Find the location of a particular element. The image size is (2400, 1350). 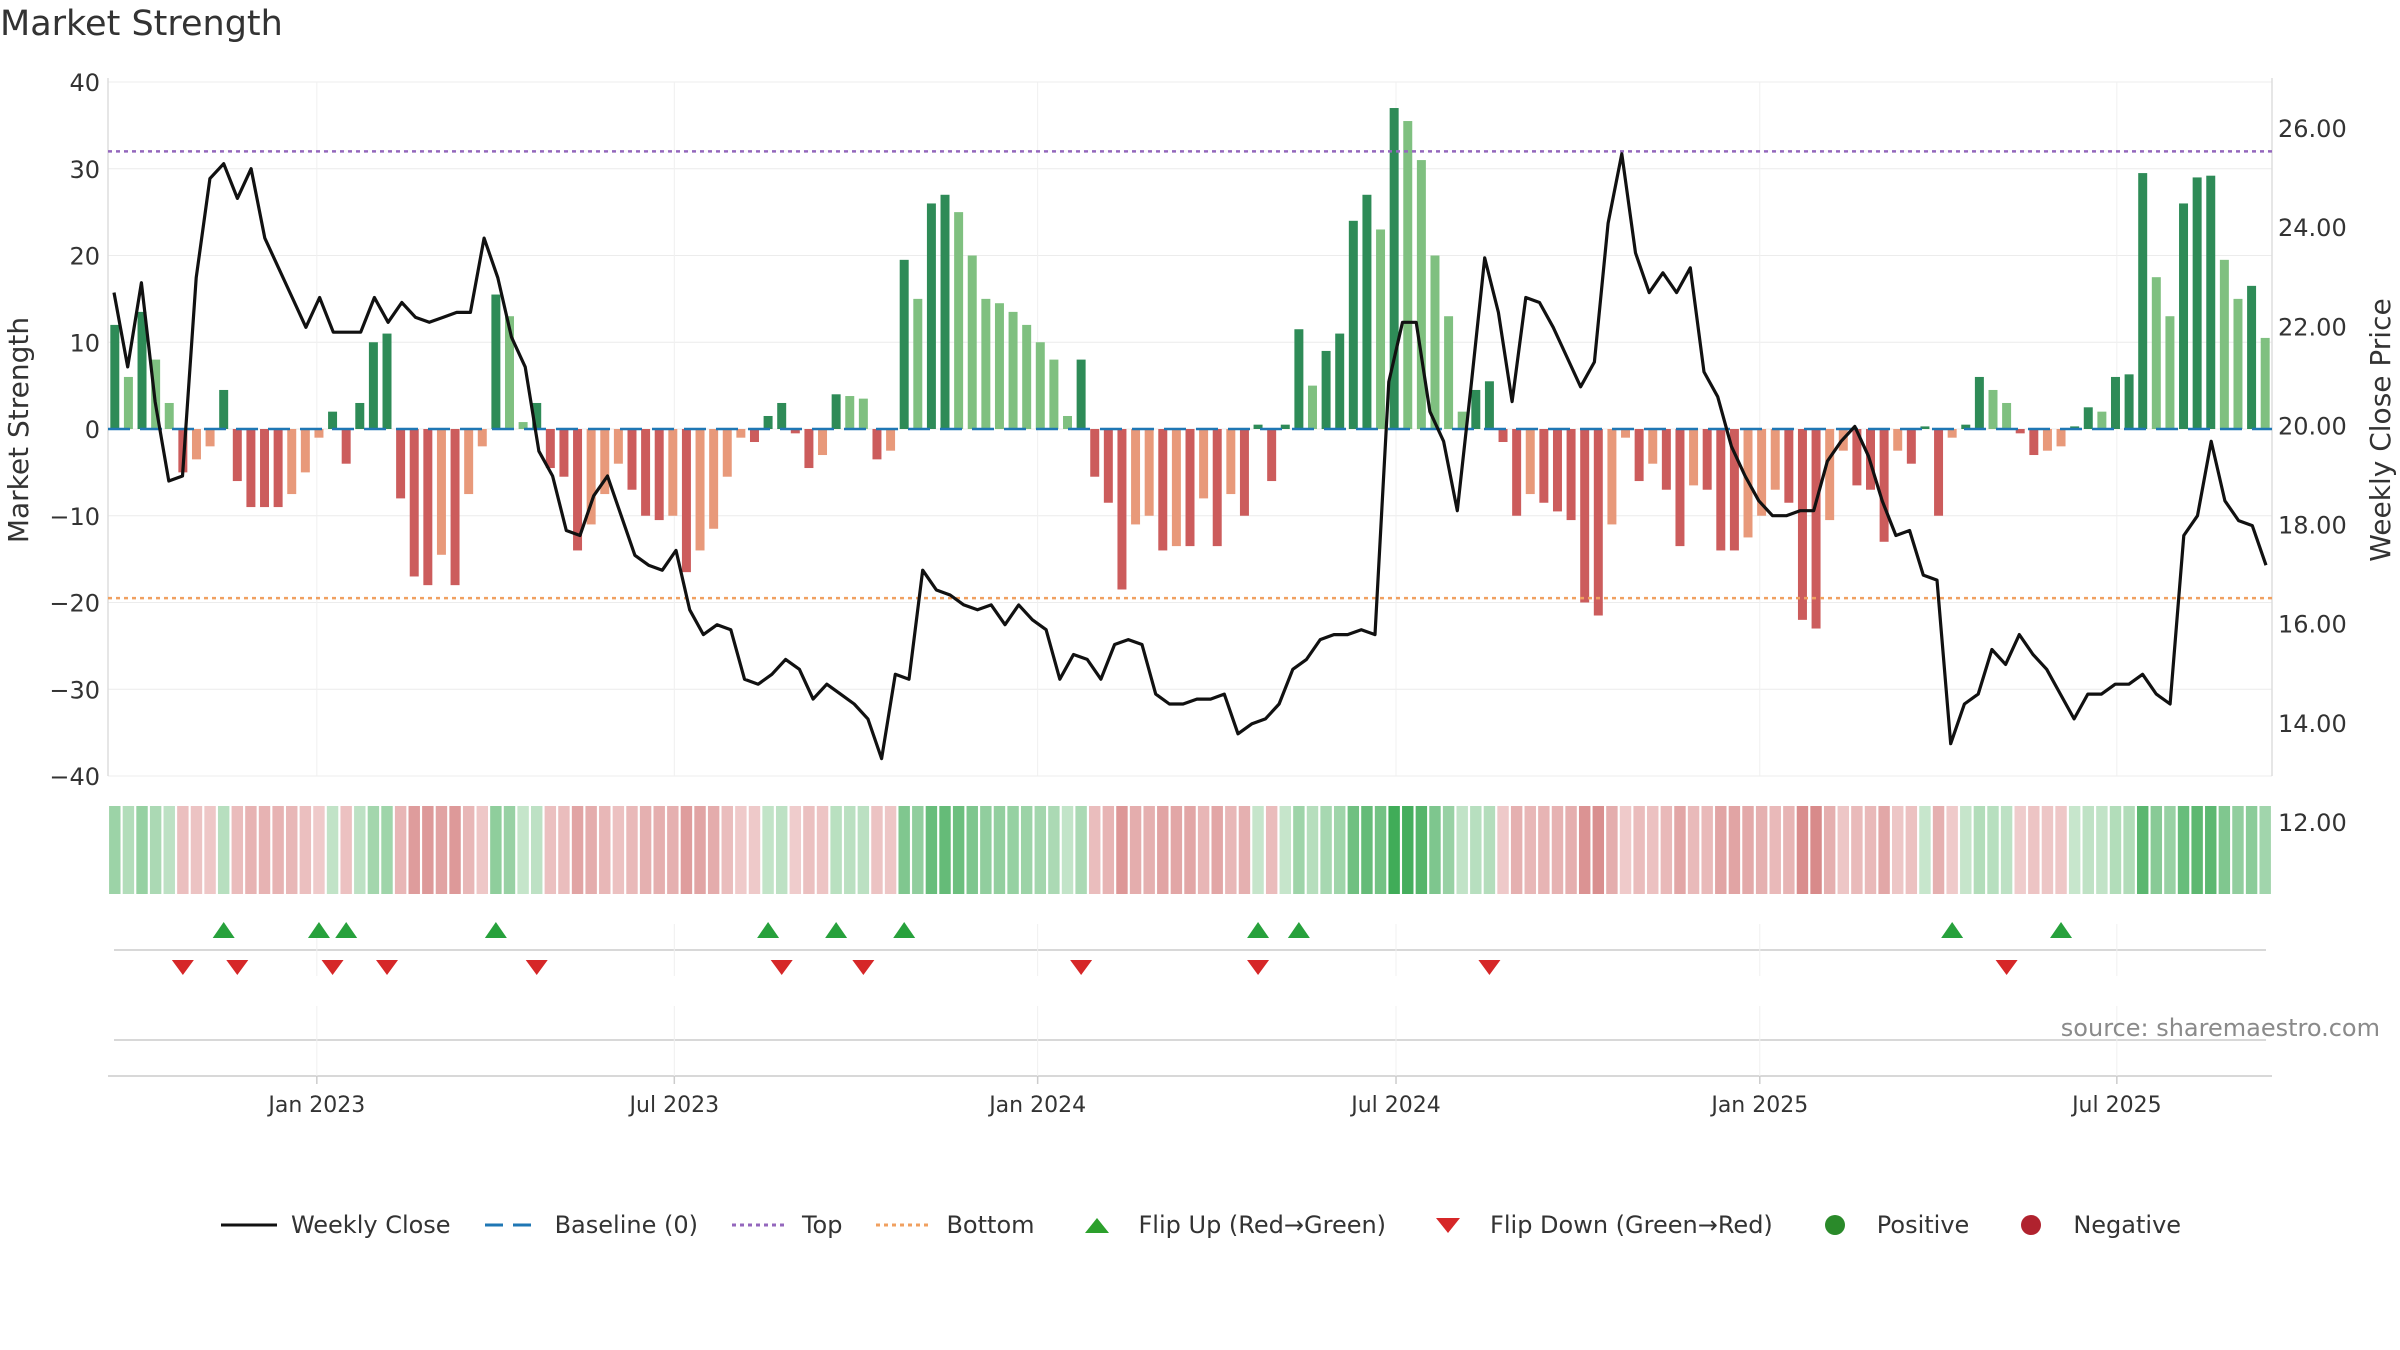

legend-swatch-flip-up is located at coordinates (1096, 1225).